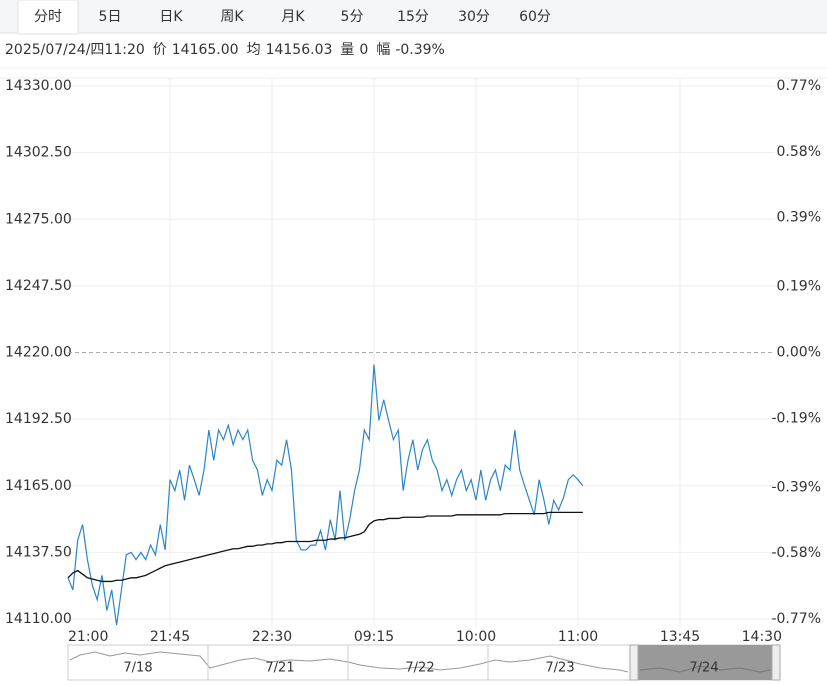 This screenshot has width=827, height=685. Describe the element at coordinates (38, 219) in the screenshot. I see `y-tick-label: 14275.00` at that location.